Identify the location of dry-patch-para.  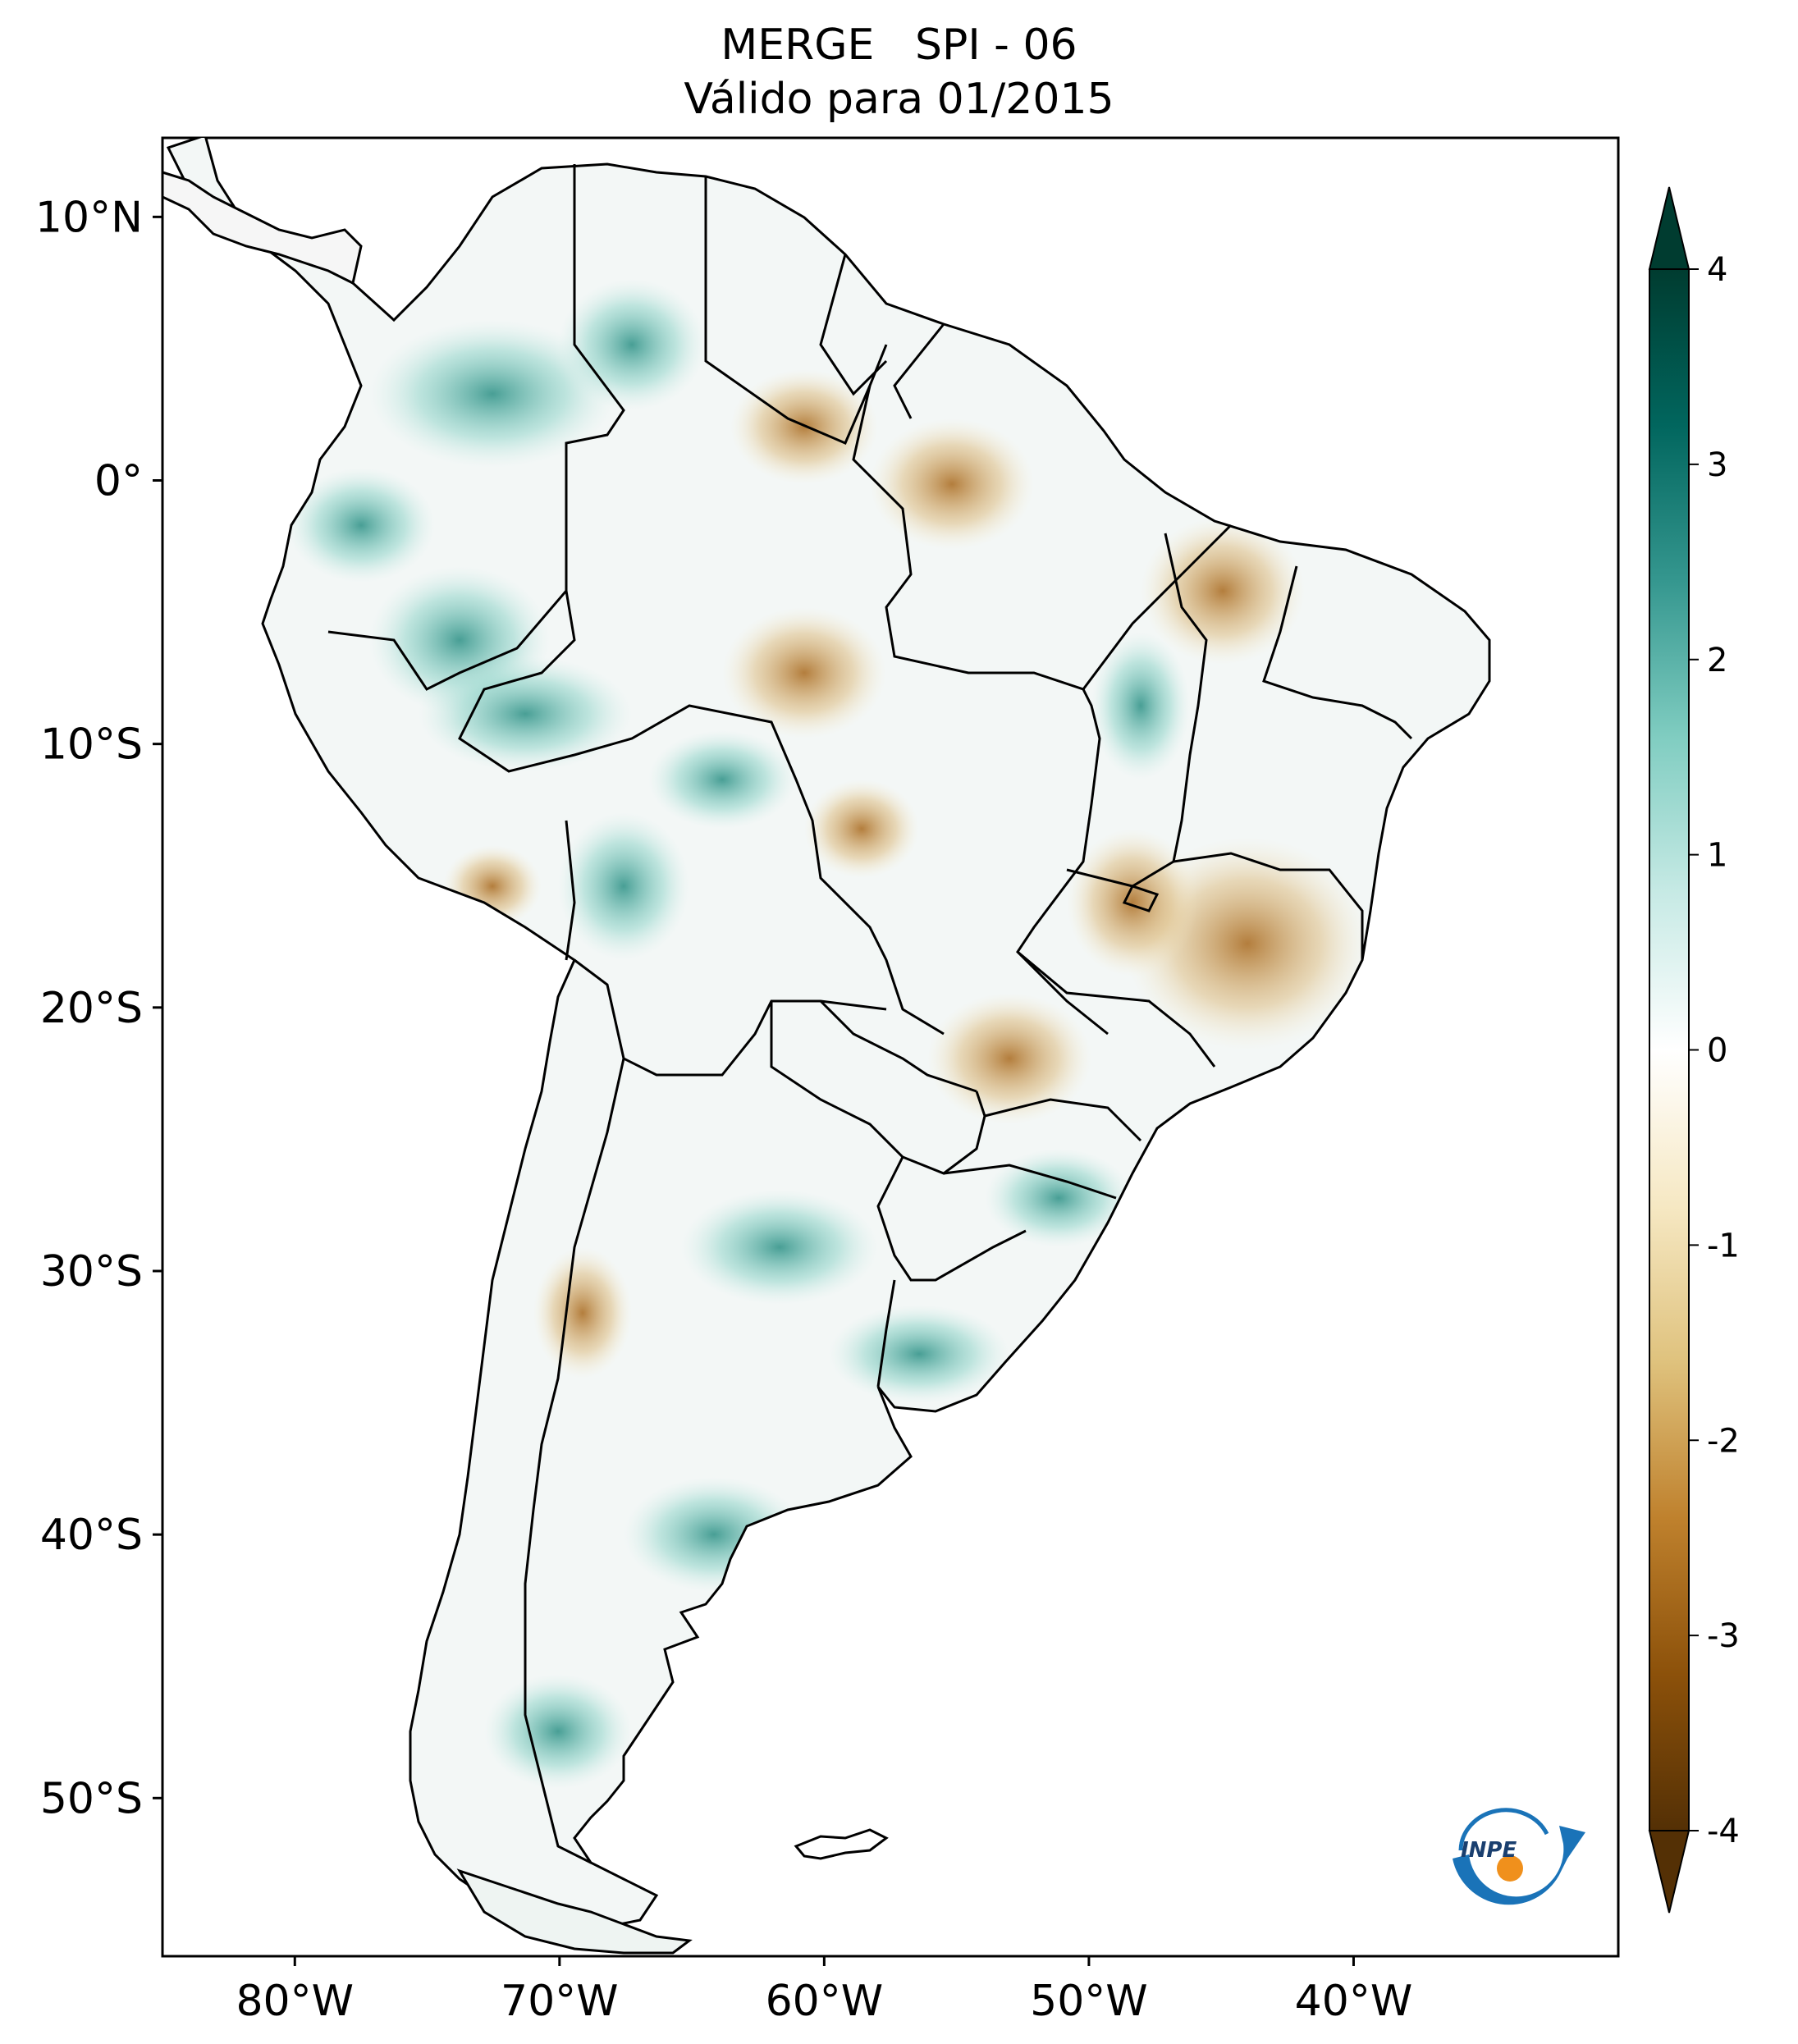
(952, 484).